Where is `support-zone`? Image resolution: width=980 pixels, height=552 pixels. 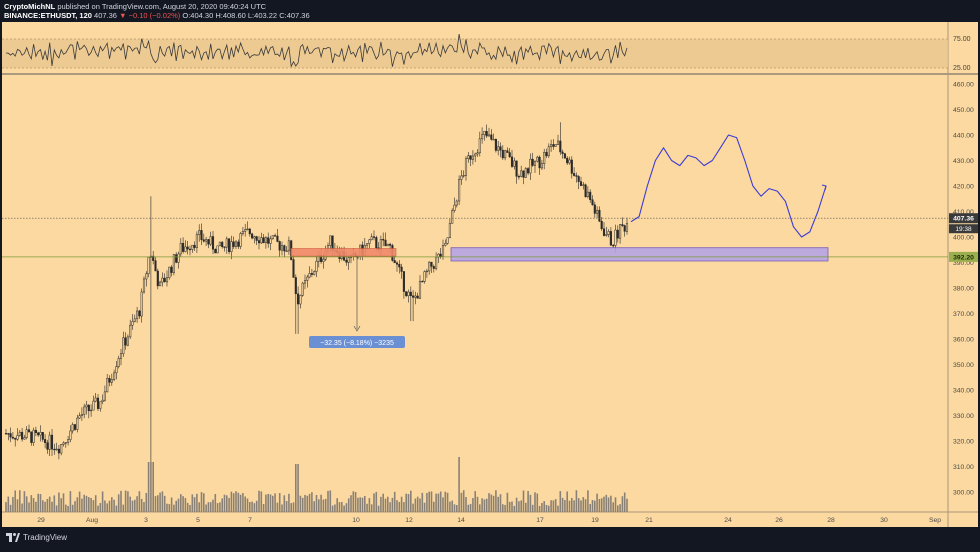
support-zone is located at coordinates (639, 254).